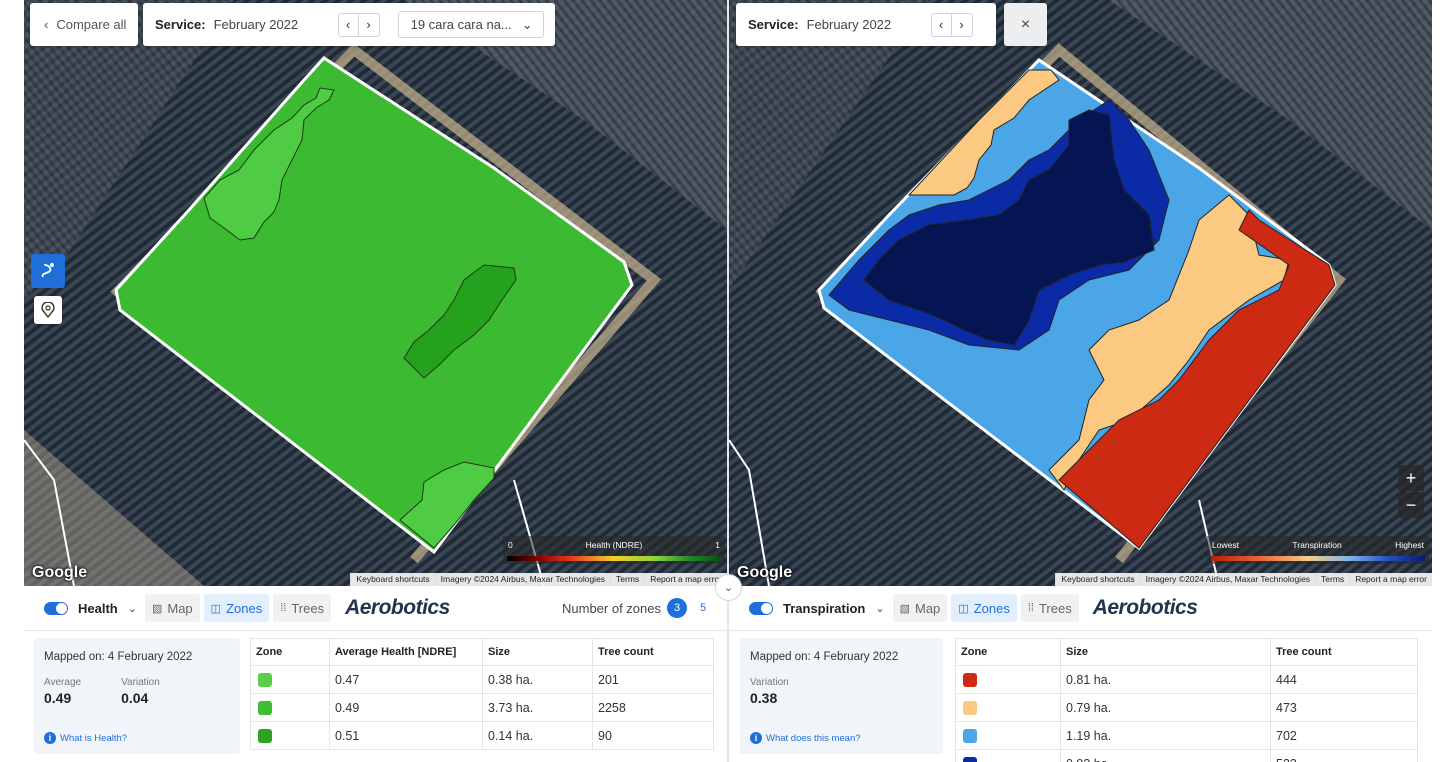  Describe the element at coordinates (1025, 24) in the screenshot. I see `close-compare-button: ×` at that location.